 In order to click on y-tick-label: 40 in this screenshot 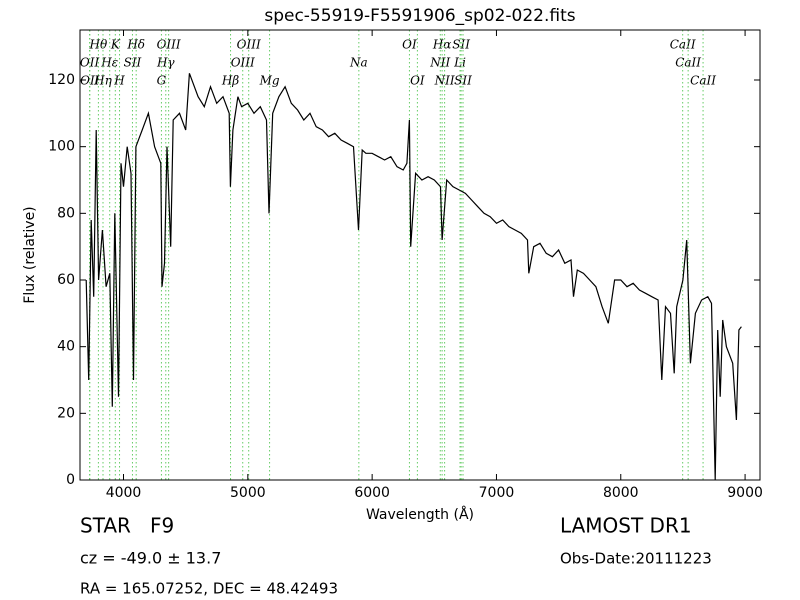, I will do `click(66, 347)`.